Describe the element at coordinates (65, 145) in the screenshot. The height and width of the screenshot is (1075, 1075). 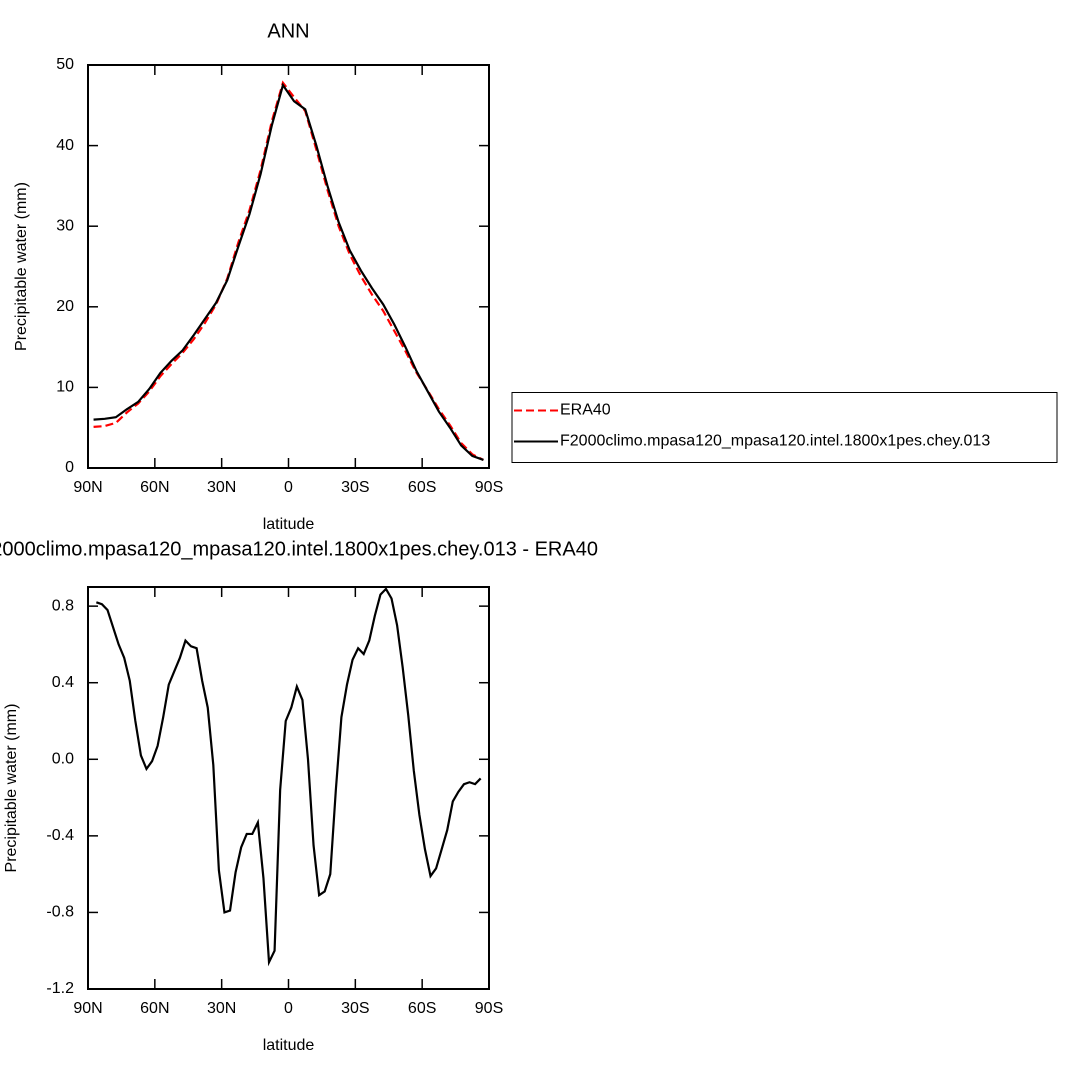
I see `y-tick-label: 40` at that location.